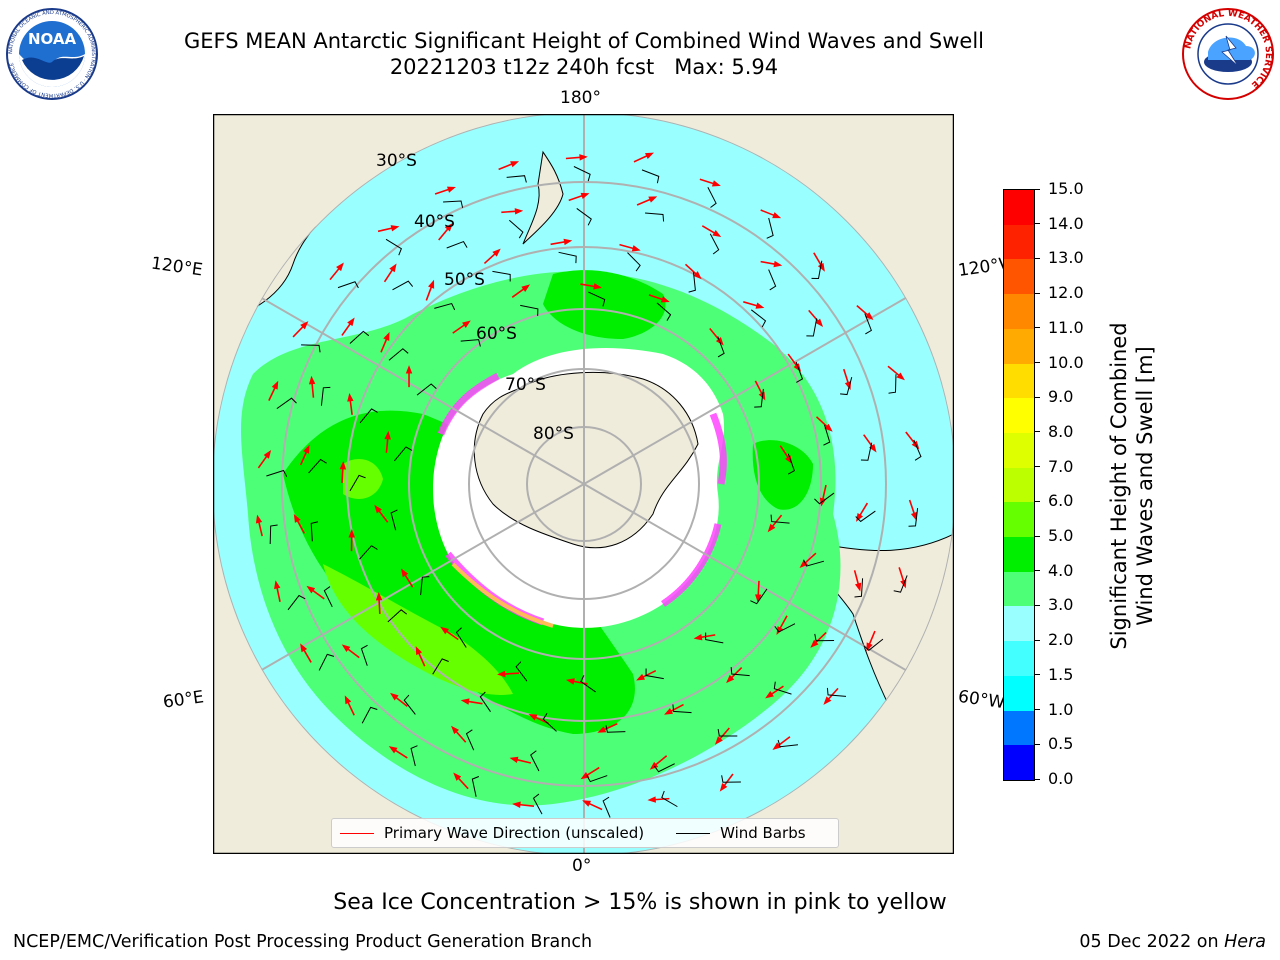  I want to click on lat-label-80s: 80°S, so click(553, 434).